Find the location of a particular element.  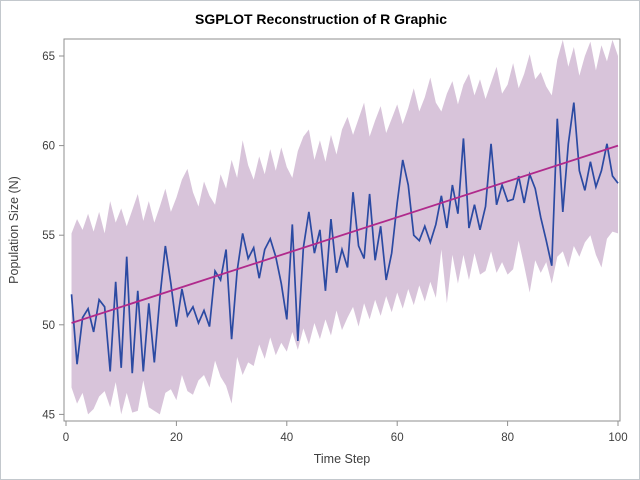

x-tick-label: 0 is located at coordinates (66, 438).